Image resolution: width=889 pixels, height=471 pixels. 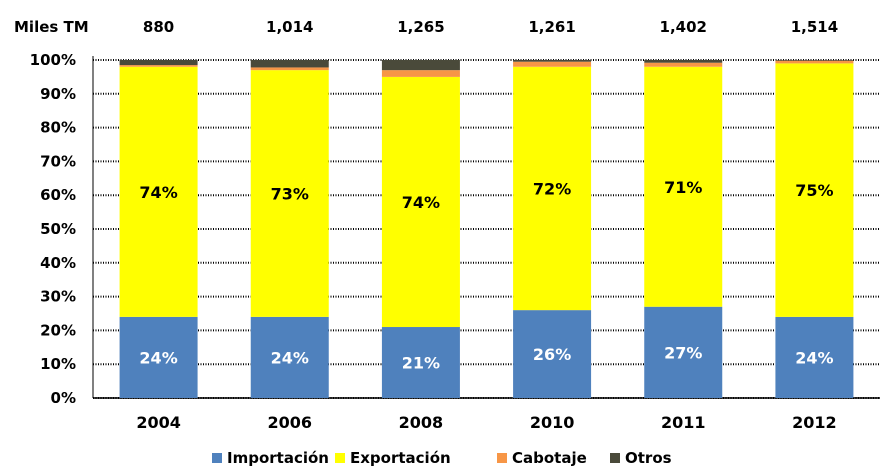 I want to click on data-label: 75%, so click(x=814, y=190).